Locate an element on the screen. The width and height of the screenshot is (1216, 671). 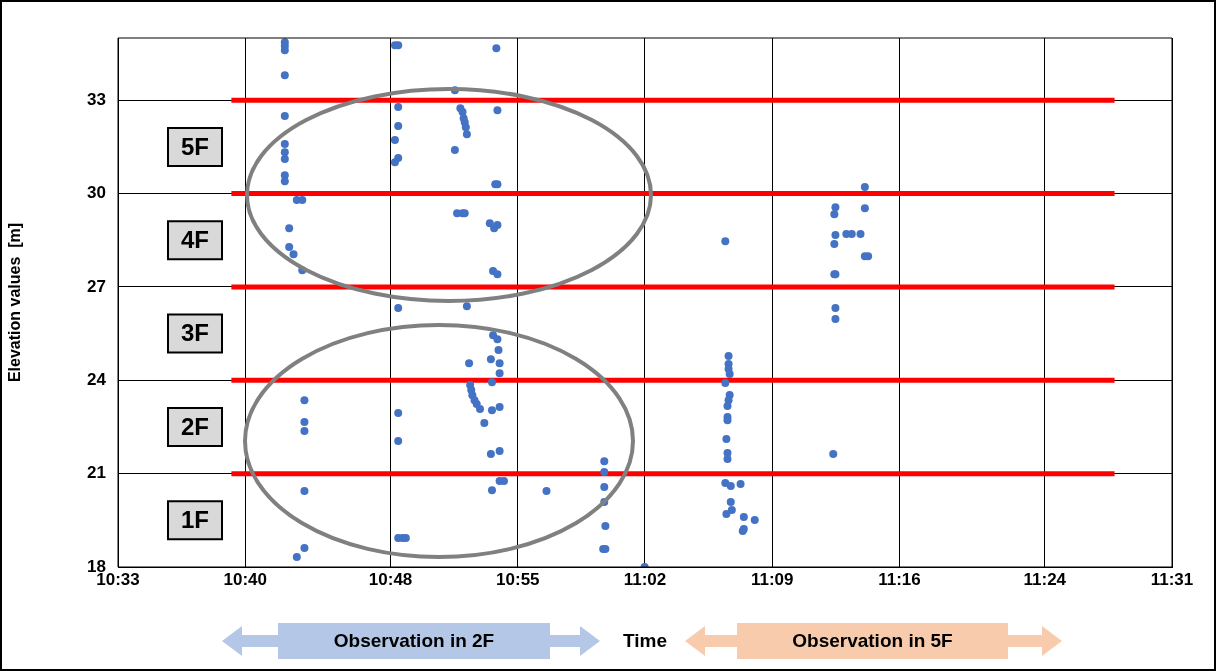
x-tick-label: 10:48 is located at coordinates (390, 579).